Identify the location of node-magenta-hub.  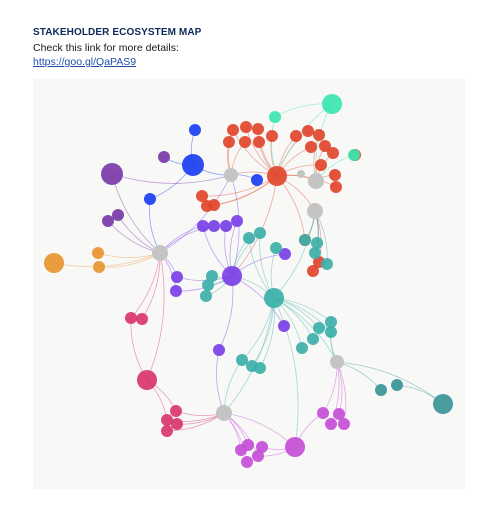
(295, 447).